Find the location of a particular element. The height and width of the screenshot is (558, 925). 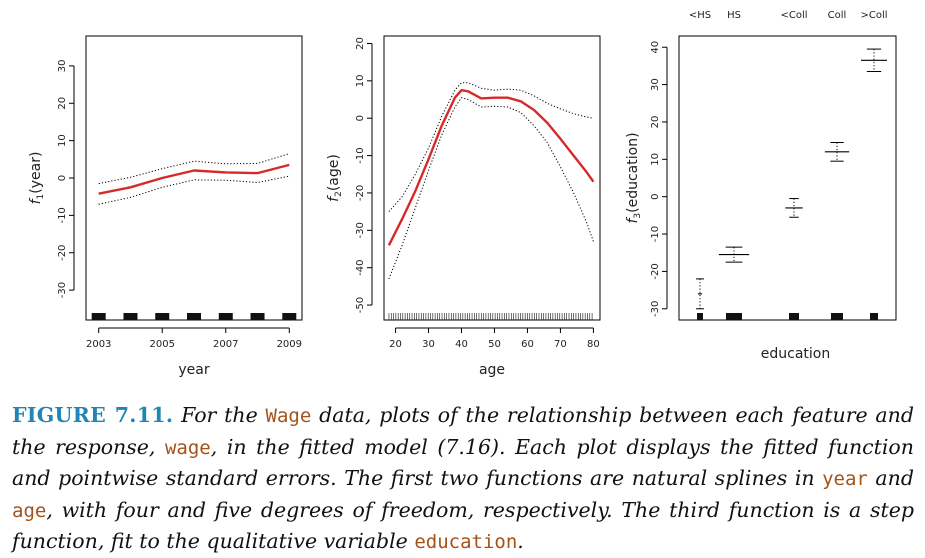

education-category-label: HS is located at coordinates (734, 15).